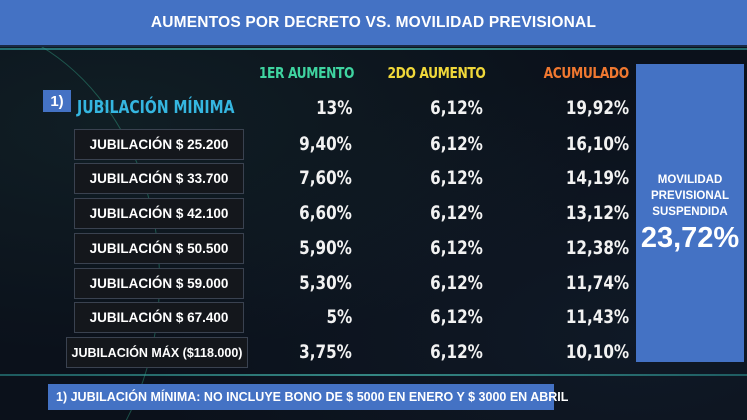 The width and height of the screenshot is (747, 420). What do you see at coordinates (156, 107) in the screenshot?
I see `minimum-pension-label: JUBILACIÓN MÍNIMA` at bounding box center [156, 107].